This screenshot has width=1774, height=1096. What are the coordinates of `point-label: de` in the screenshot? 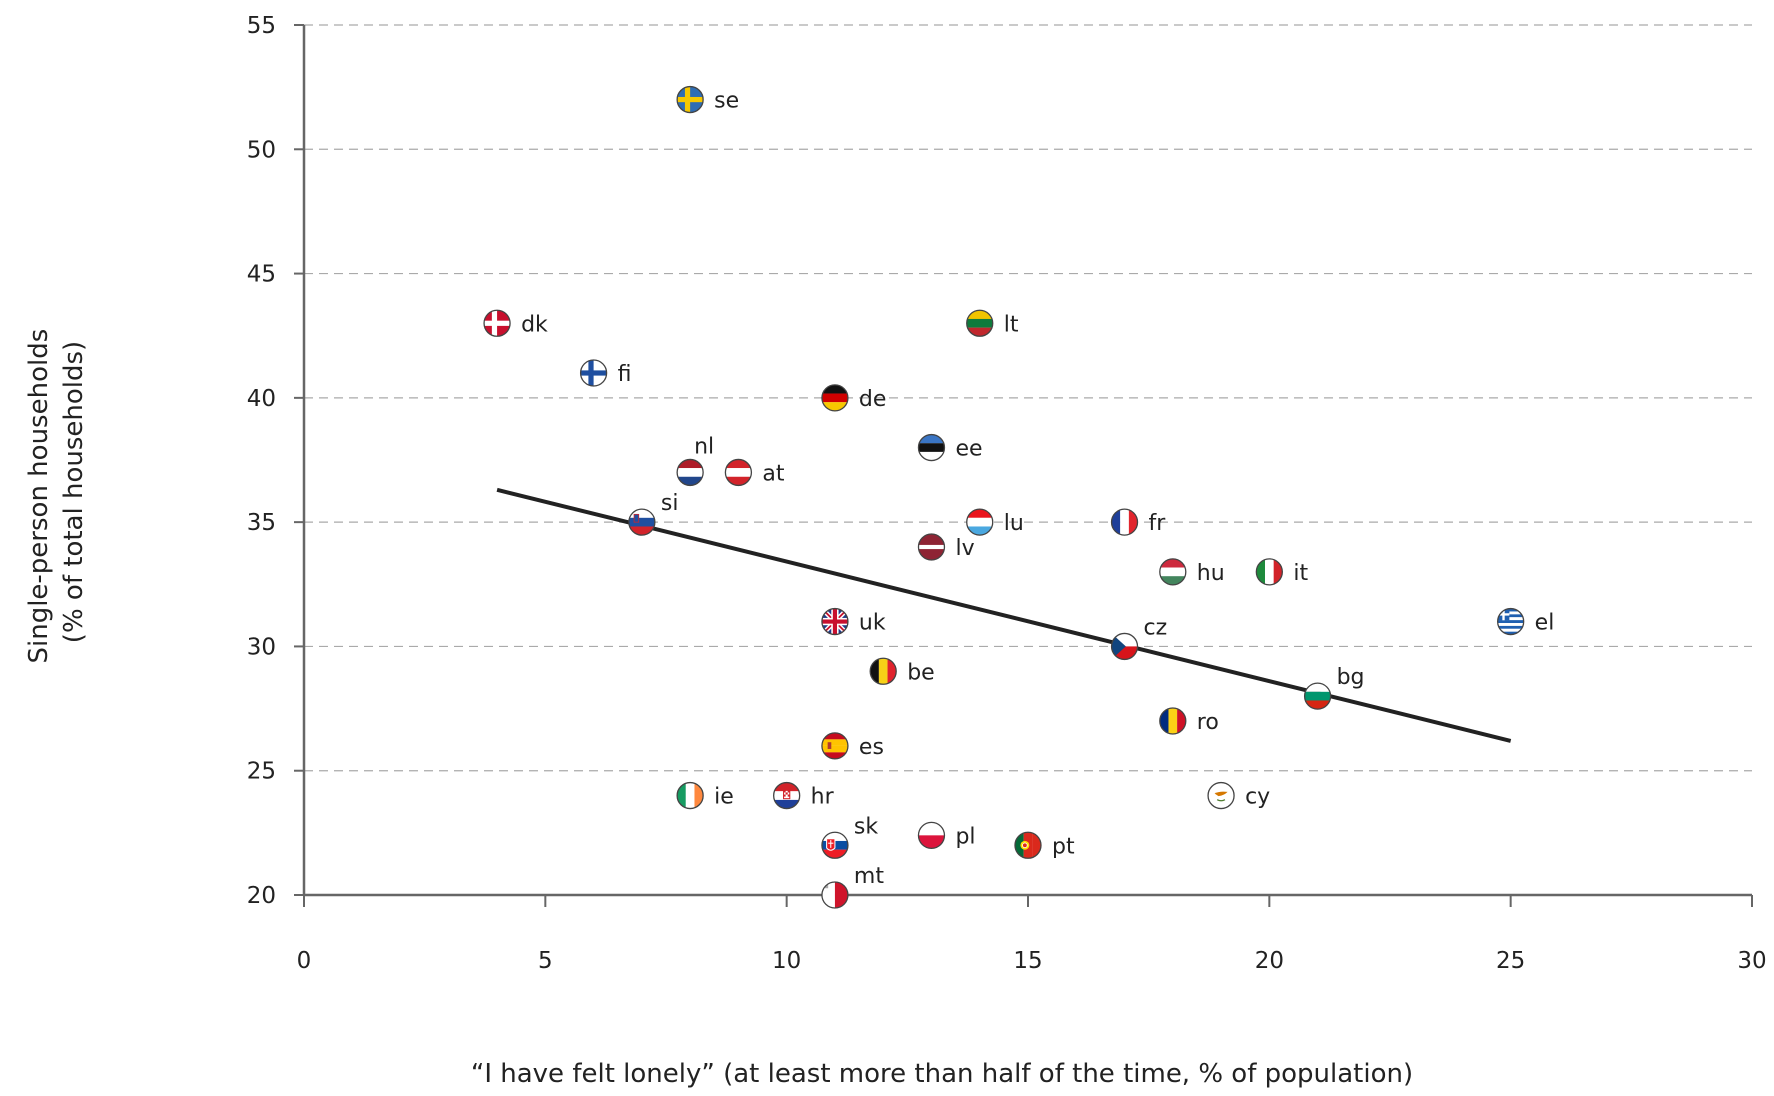 It's located at (873, 399).